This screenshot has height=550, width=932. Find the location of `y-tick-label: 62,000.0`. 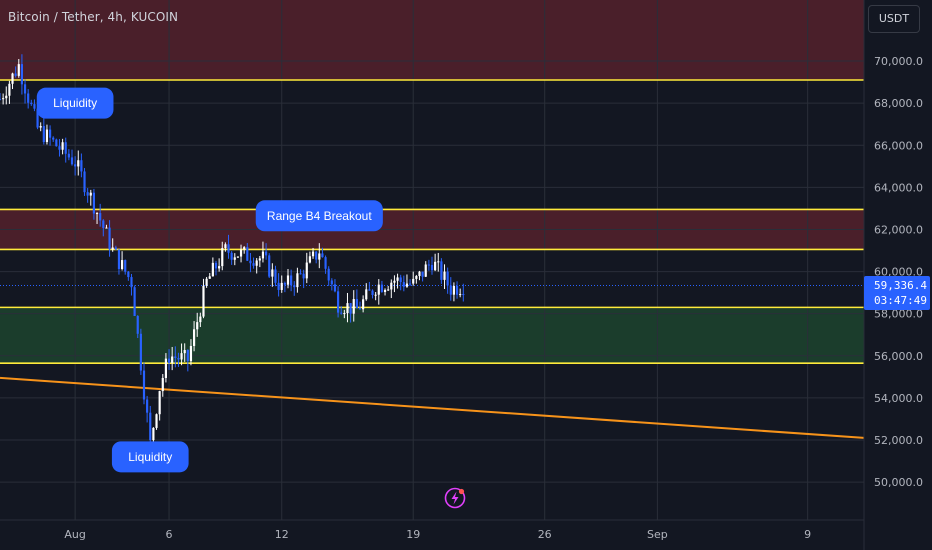

y-tick-label: 62,000.0 is located at coordinates (898, 229).